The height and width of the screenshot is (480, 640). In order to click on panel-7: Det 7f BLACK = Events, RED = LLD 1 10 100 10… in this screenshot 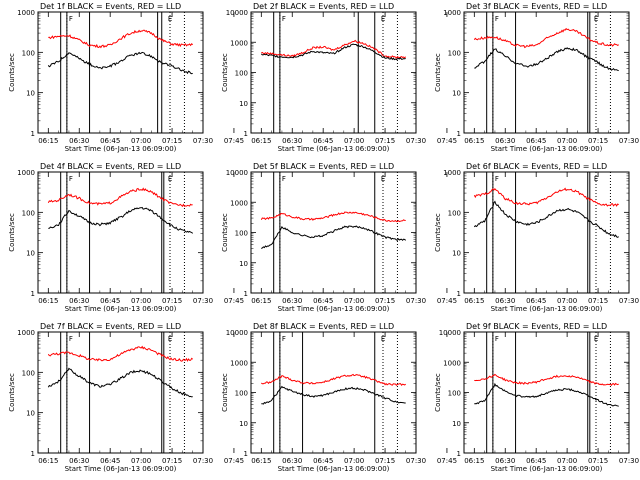, I will do `click(126, 397)`.